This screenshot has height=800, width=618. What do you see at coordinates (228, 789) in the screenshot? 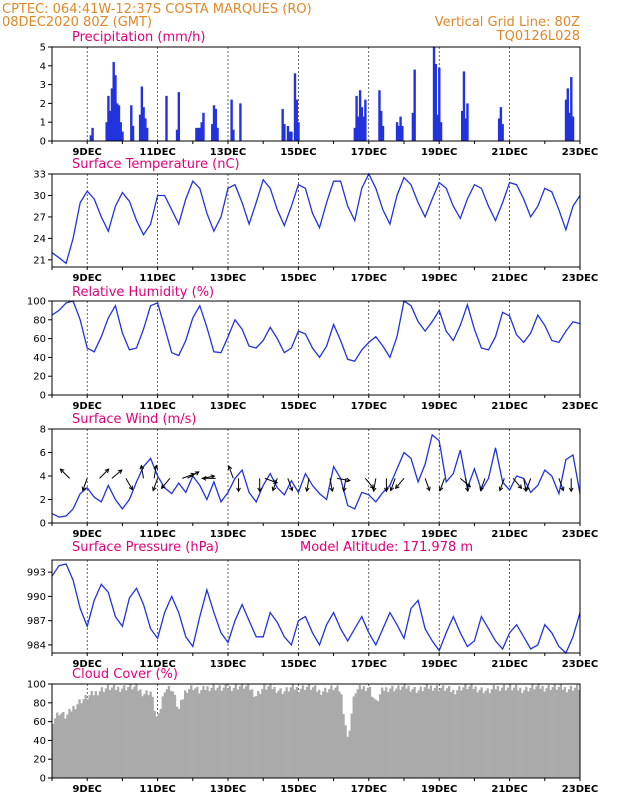
I see `cloud-xtick-label: 13DEC` at bounding box center [228, 789].